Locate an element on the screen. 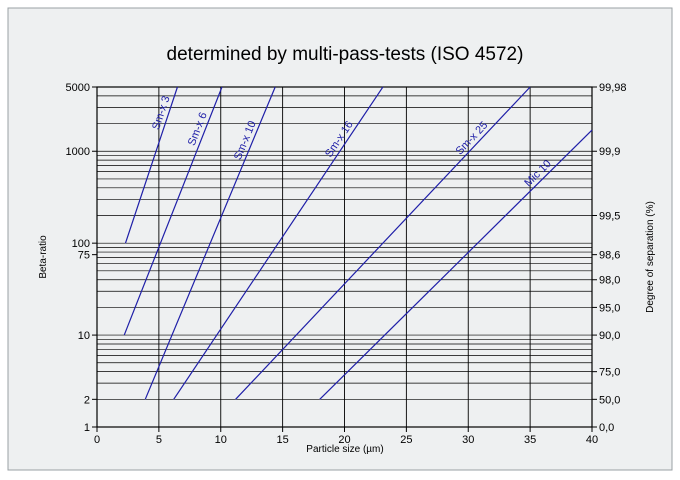 The height and width of the screenshot is (480, 680). x-tick-label: 15 is located at coordinates (283, 440).